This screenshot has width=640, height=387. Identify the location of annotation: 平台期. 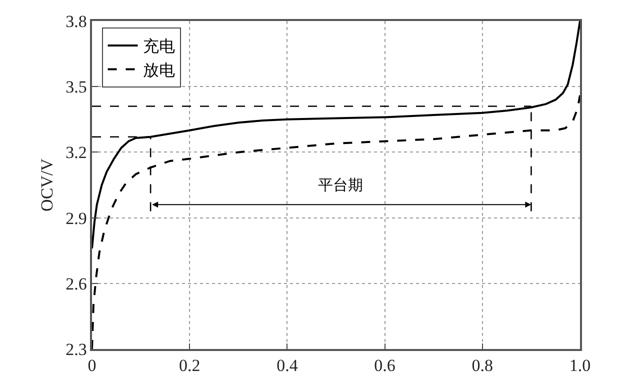
(340, 185).